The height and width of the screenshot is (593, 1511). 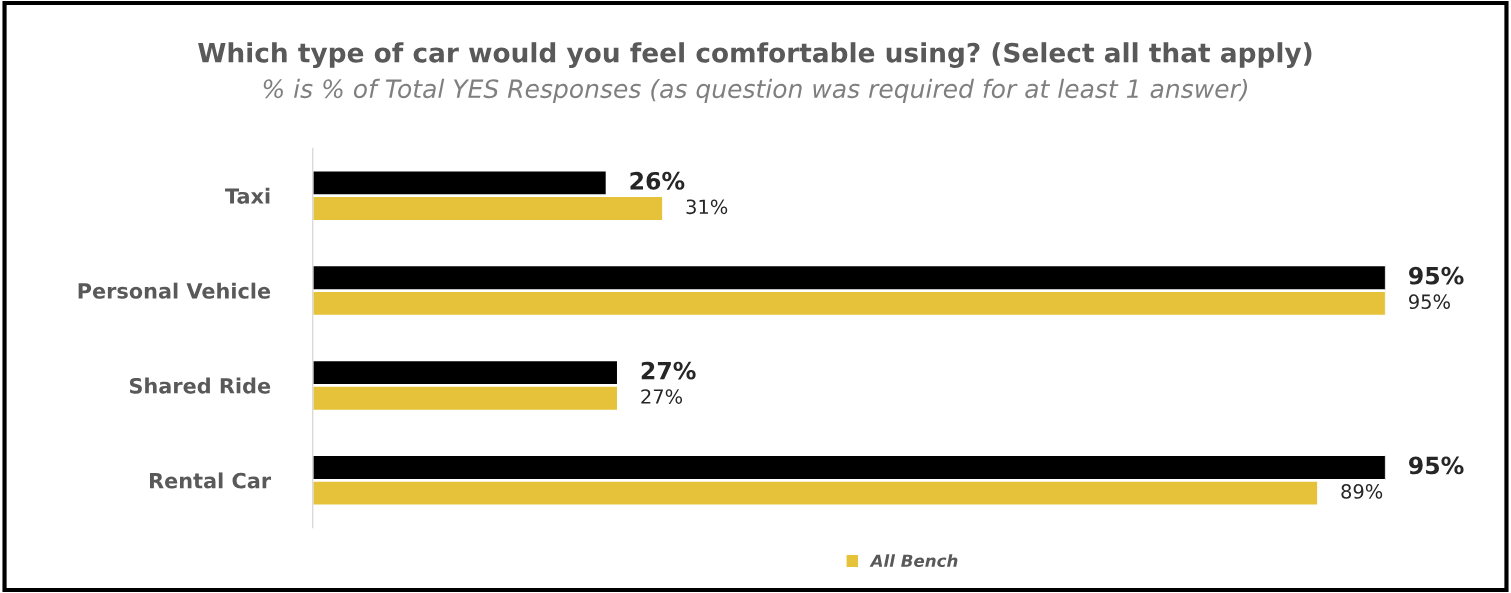 What do you see at coordinates (200, 385) in the screenshot?
I see `y-tick-label: Shared Ride` at bounding box center [200, 385].